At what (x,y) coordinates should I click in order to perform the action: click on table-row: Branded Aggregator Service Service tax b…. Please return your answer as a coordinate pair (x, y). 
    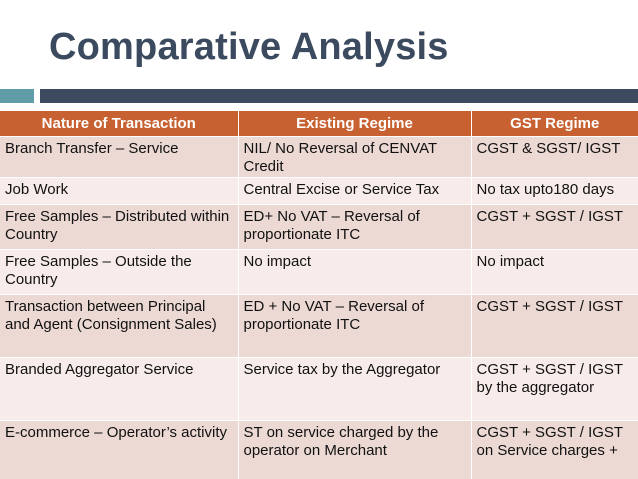
    Looking at the image, I should click on (319, 389).